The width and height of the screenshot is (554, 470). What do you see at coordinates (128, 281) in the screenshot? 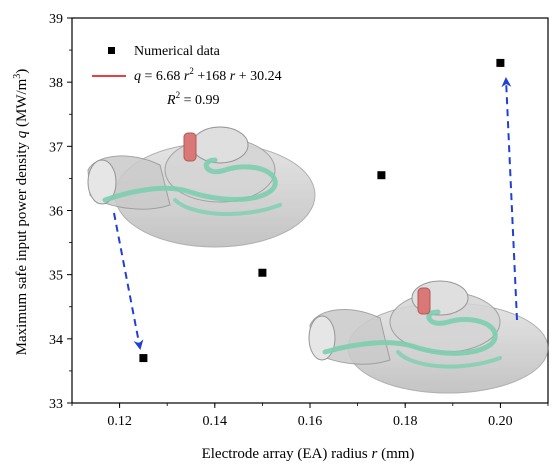
I see `annotation-arrow-left` at bounding box center [128, 281].